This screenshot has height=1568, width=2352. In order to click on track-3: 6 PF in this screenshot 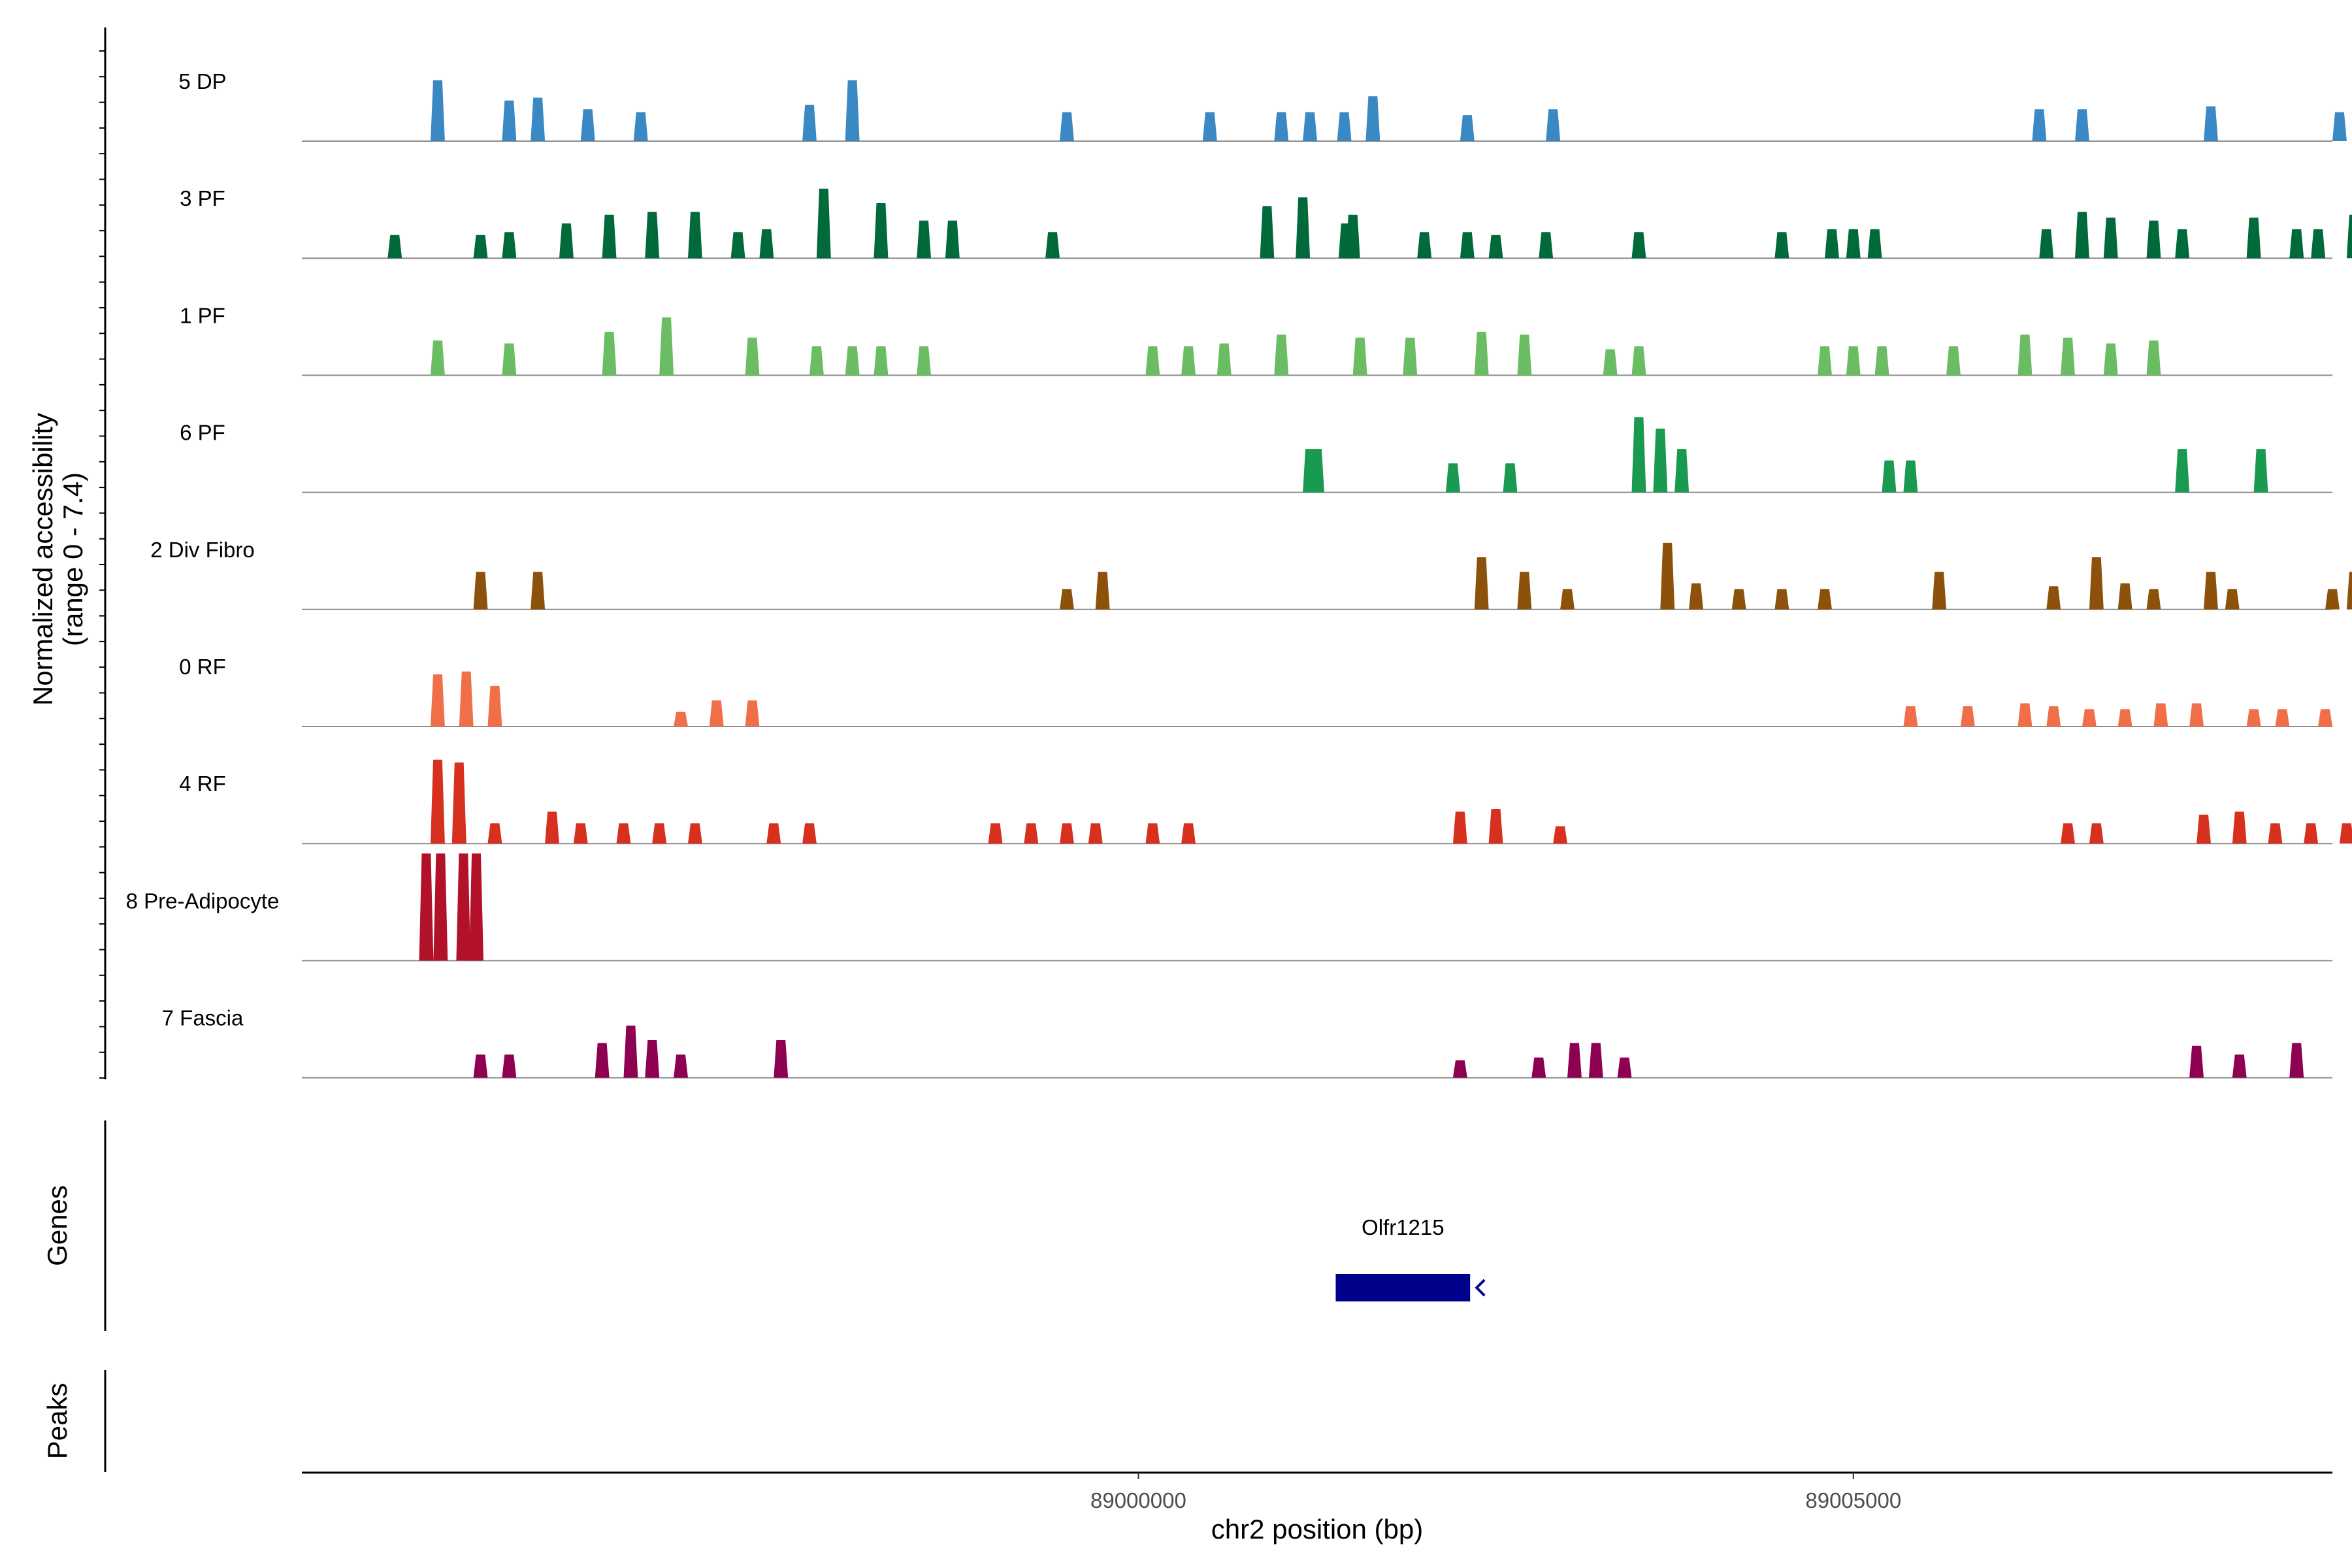, I will do `click(1256, 455)`.